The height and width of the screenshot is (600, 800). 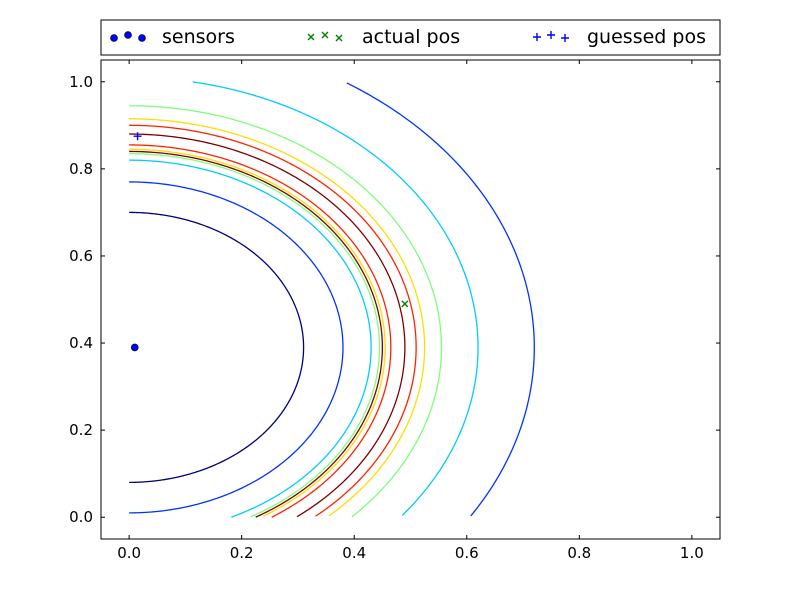 I want to click on sensors-point, so click(x=134, y=347).